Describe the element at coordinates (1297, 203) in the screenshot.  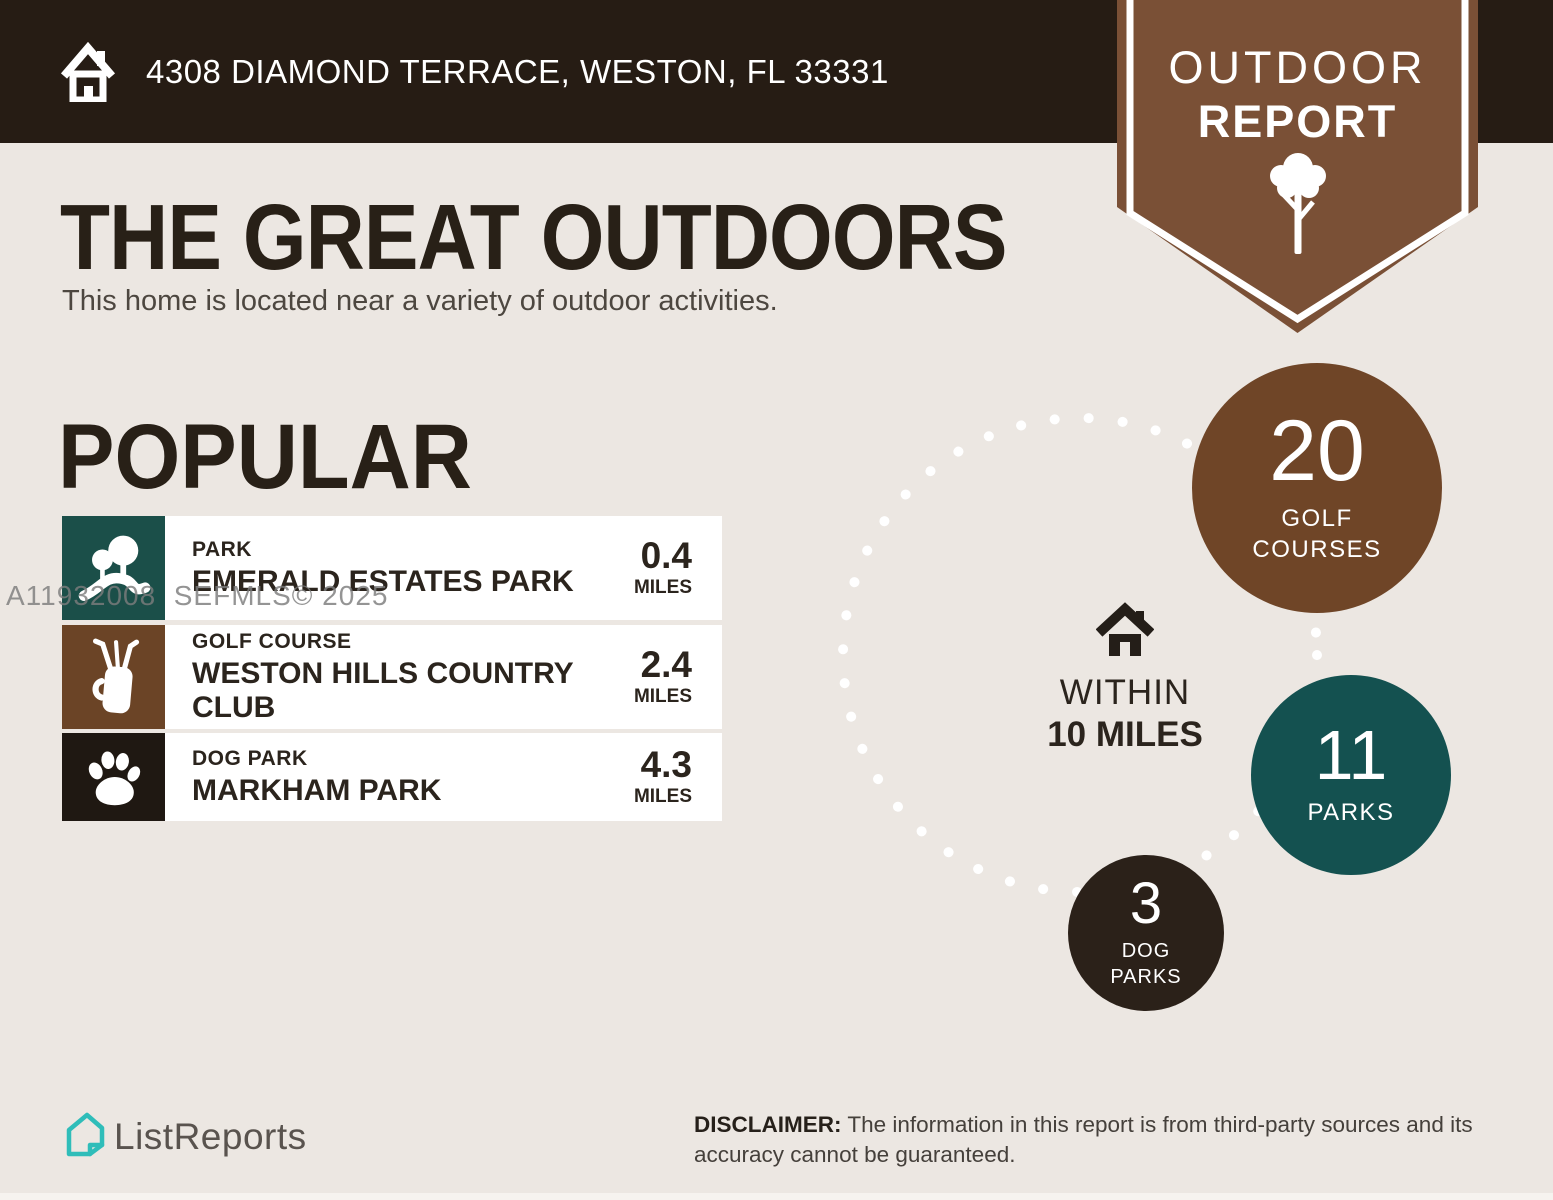
I see `tree-icon` at that location.